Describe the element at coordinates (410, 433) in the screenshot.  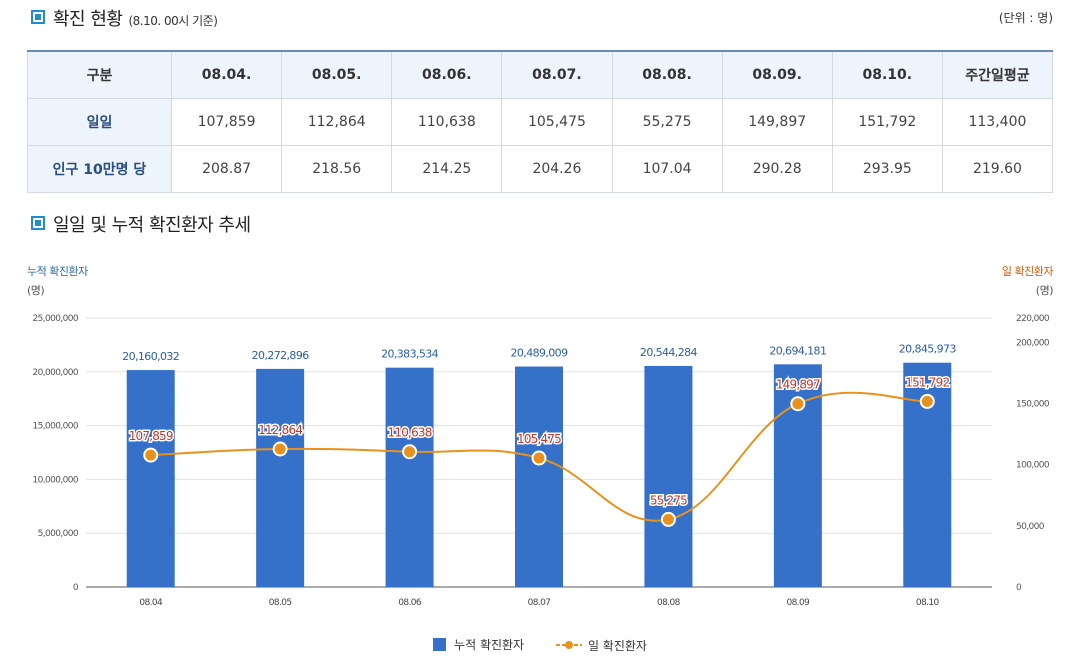
I see `point-value-label: 110,638` at that location.